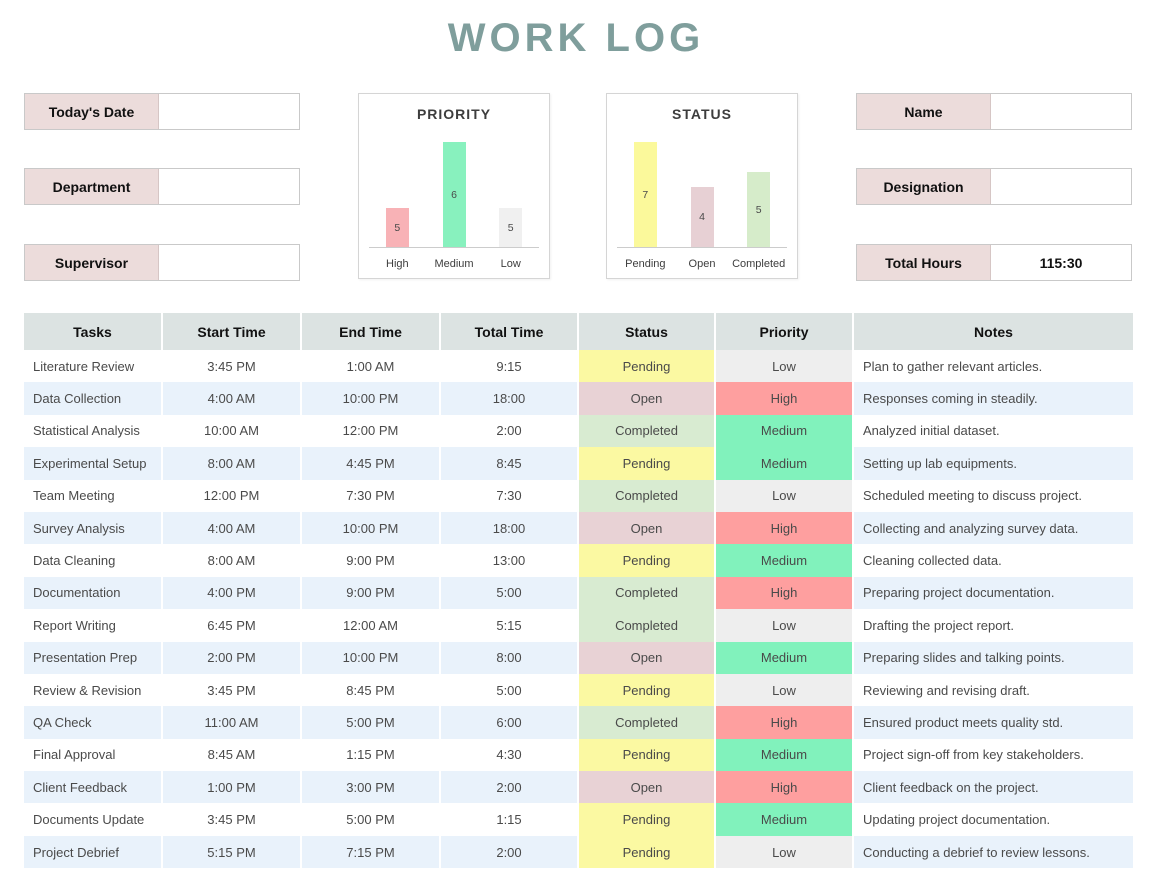  Describe the element at coordinates (231, 852) in the screenshot. I see `cell-start-row-16: 5:15 PM` at that location.